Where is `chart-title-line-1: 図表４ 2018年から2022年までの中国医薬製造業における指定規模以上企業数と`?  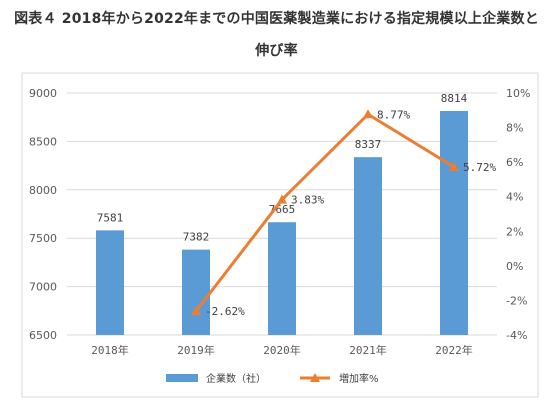 chart-title-line-1: 図表４ 2018年から2022年までの中国医薬製造業における指定規模以上企業数と is located at coordinates (276, 19).